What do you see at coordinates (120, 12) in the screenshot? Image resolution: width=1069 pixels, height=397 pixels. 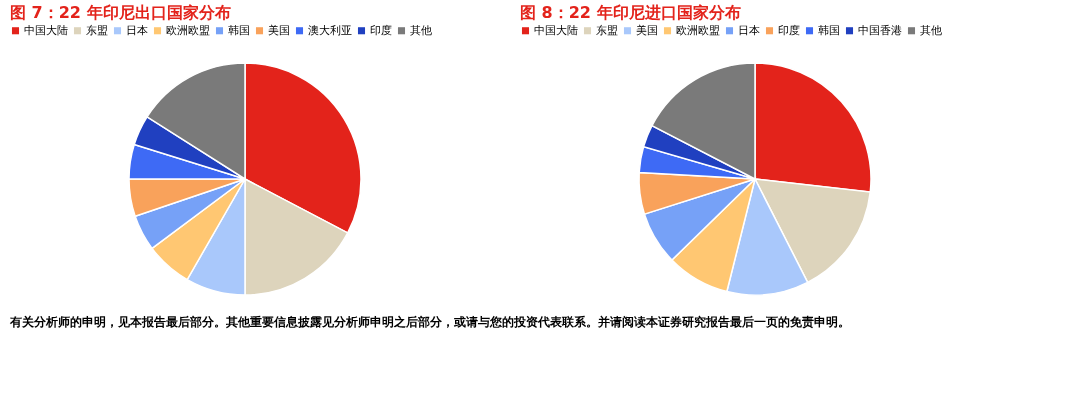 I see `chart-title: 图 7：22 年印尼出口国家分布` at bounding box center [120, 12].